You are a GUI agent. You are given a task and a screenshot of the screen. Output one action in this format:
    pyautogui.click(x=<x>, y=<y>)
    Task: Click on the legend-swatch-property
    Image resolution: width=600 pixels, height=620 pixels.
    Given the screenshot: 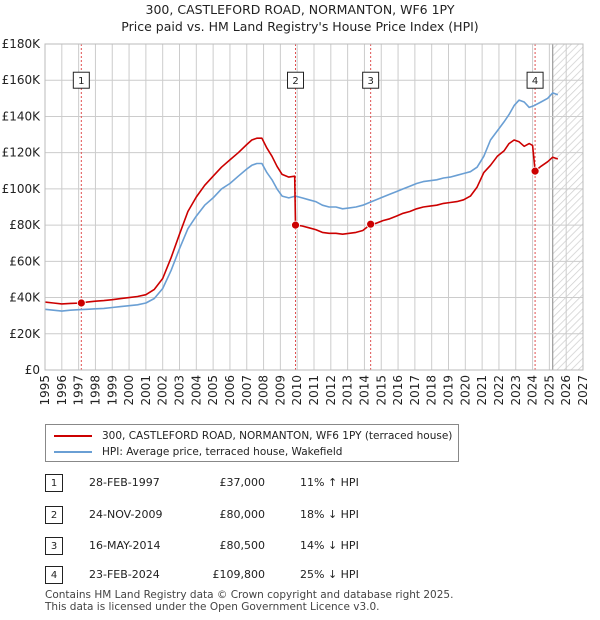 What is the action you would take?
    pyautogui.click(x=73, y=436)
    